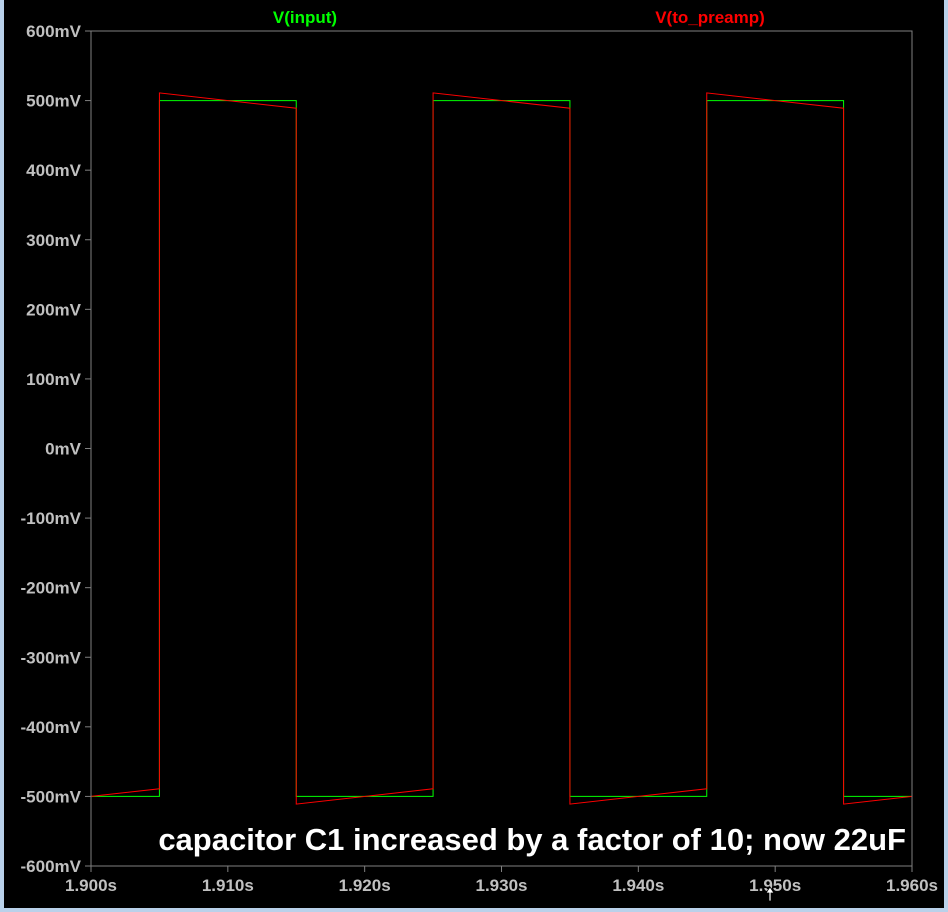  Describe the element at coordinates (53, 170) in the screenshot. I see `y-tick-label: 400mV` at that location.